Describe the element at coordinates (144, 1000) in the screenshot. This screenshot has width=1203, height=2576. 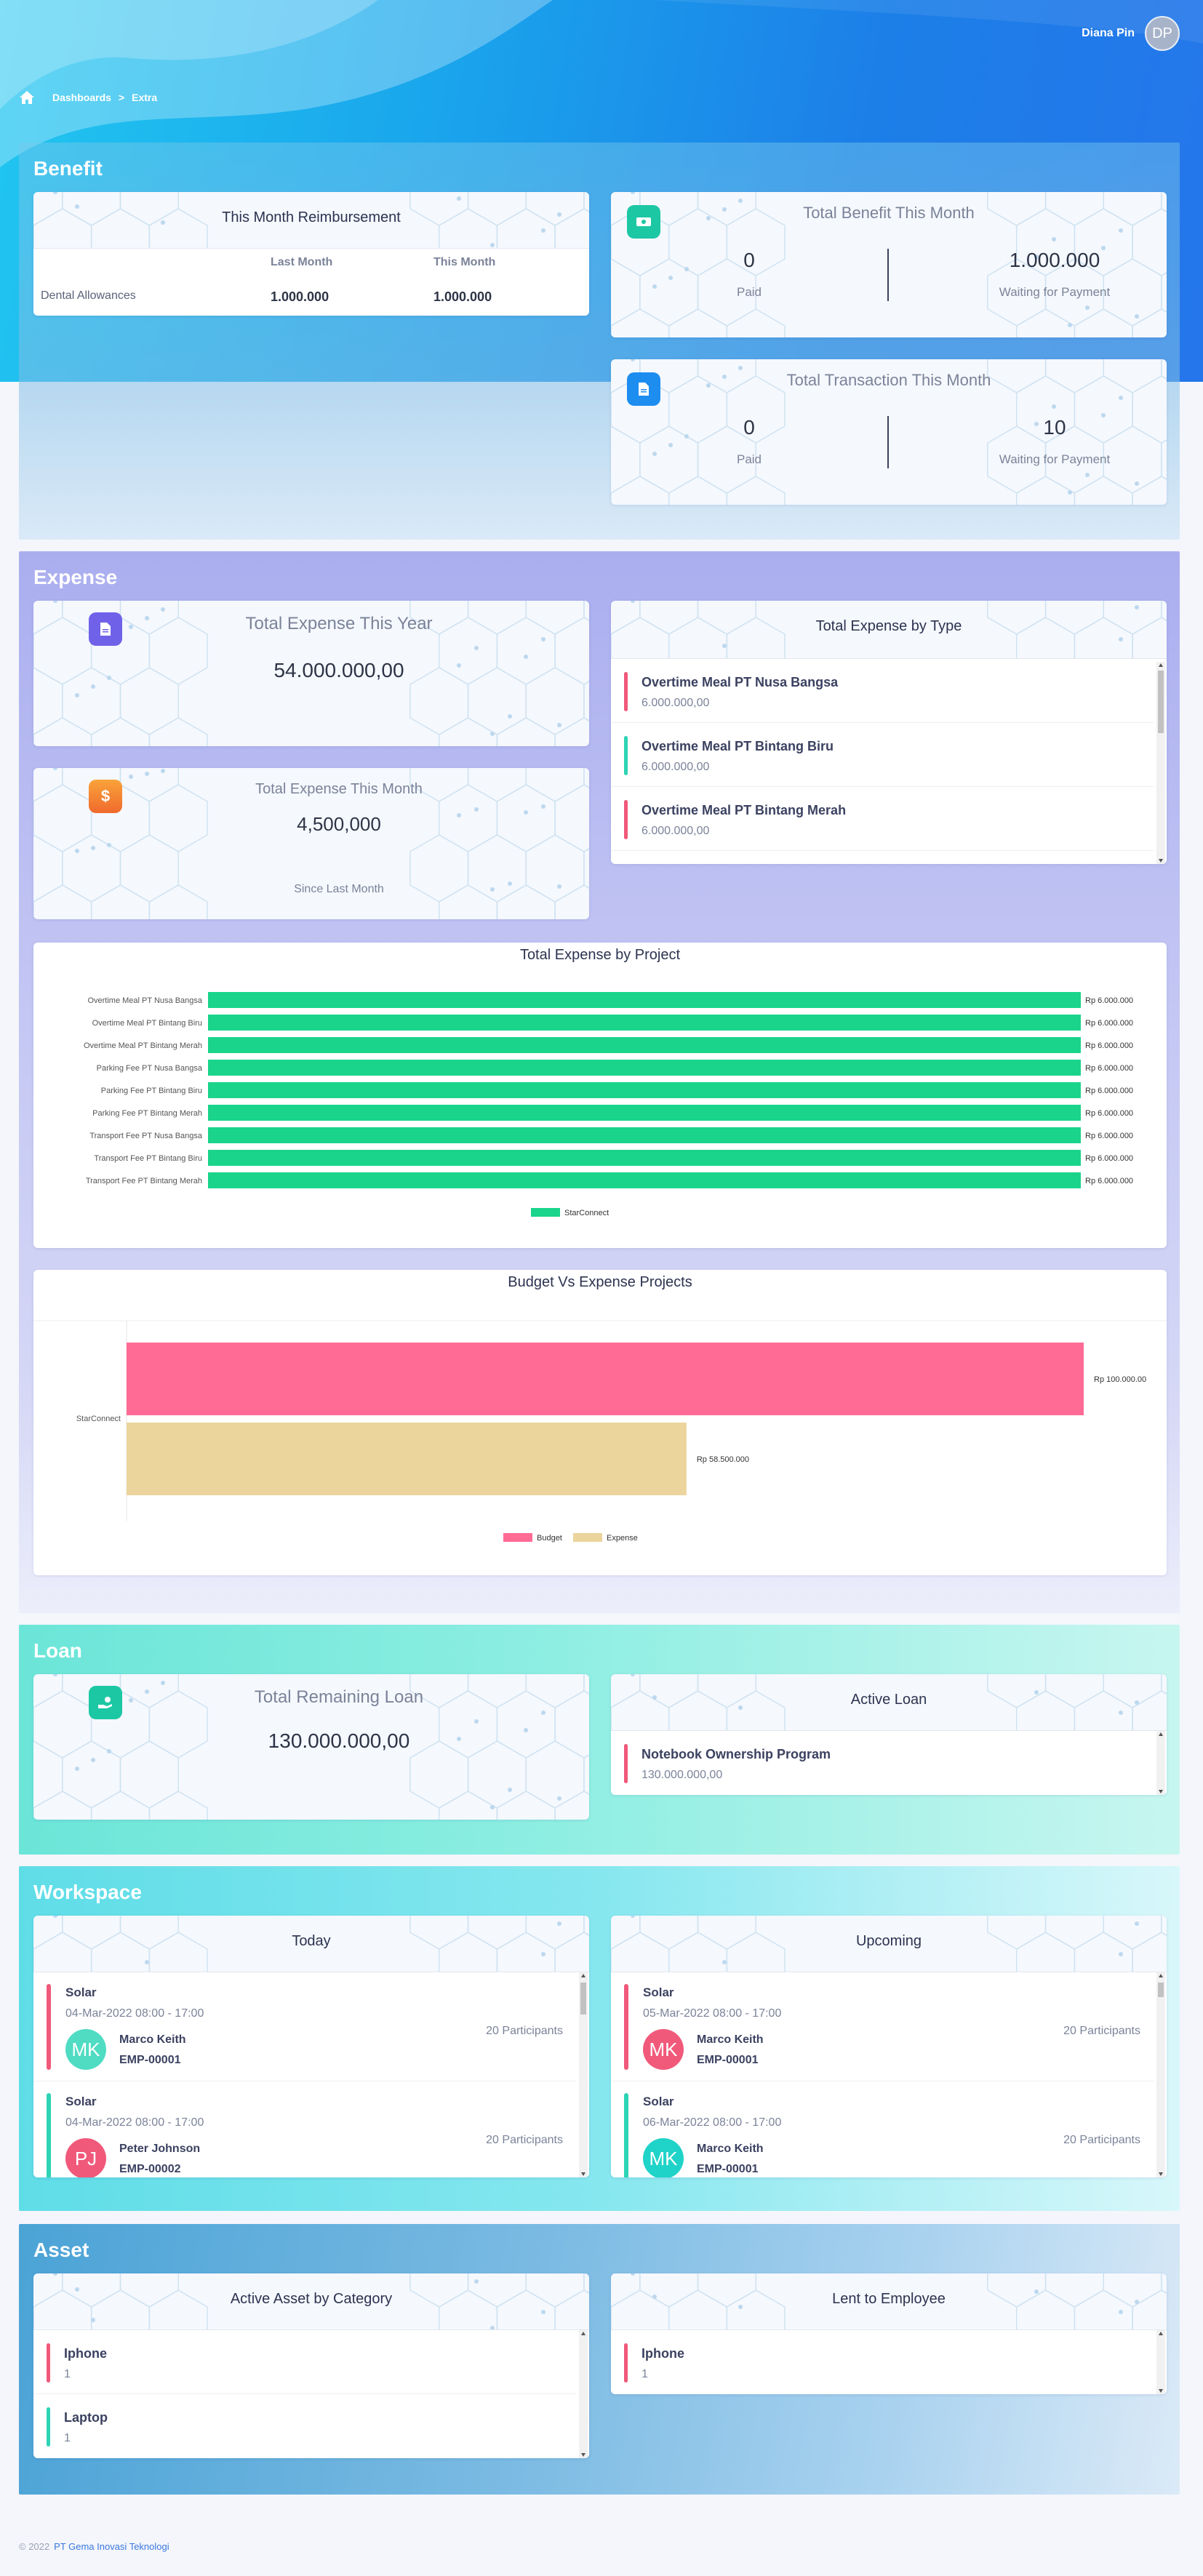
I see `category-label: Overtime Meal PT Nusa Bangsa` at that location.